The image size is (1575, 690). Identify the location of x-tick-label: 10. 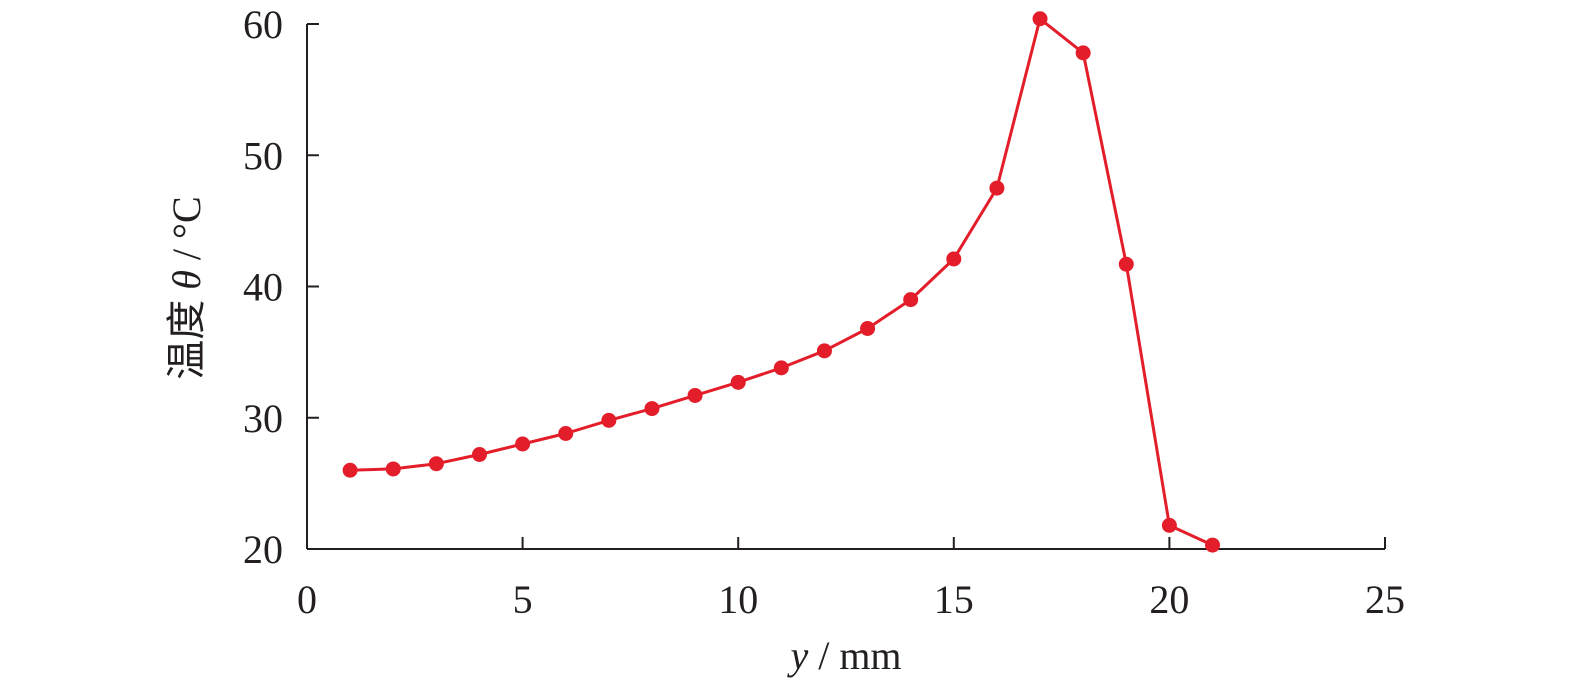
(738, 599).